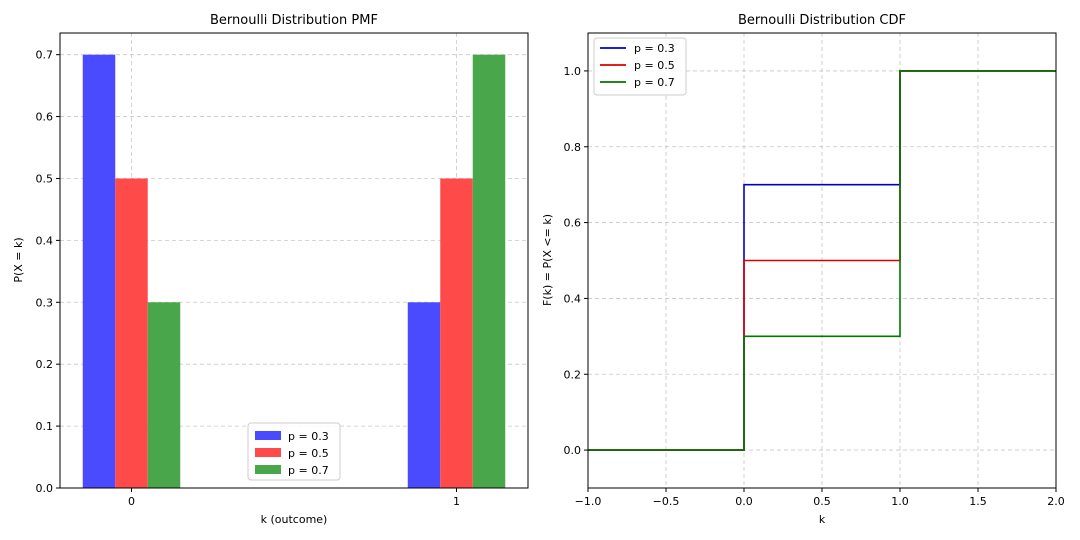 The image size is (1080, 540). What do you see at coordinates (573, 450) in the screenshot?
I see `cdf-y-tick-label: 0.0` at bounding box center [573, 450].